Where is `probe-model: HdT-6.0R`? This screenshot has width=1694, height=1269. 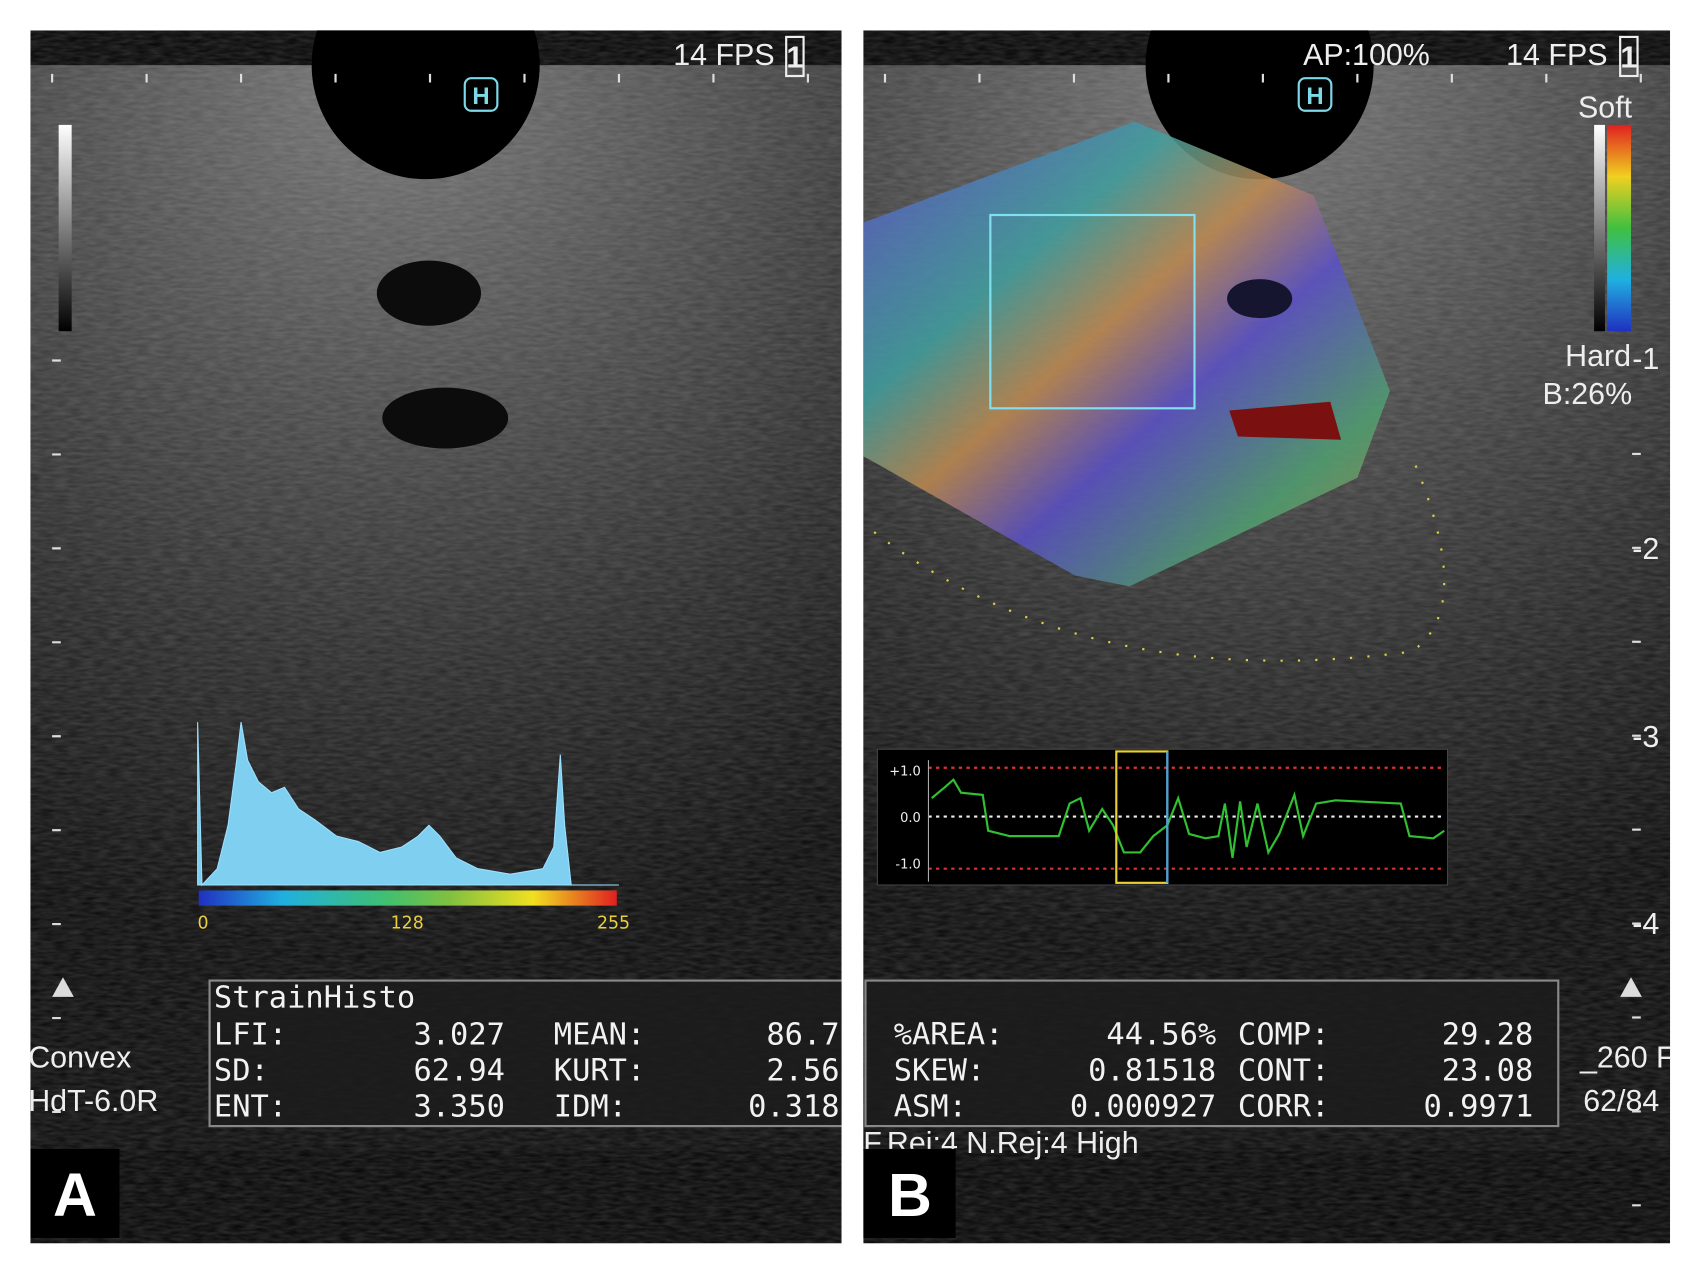
probe-model: HdT-6.0R is located at coordinates (94, 1101).